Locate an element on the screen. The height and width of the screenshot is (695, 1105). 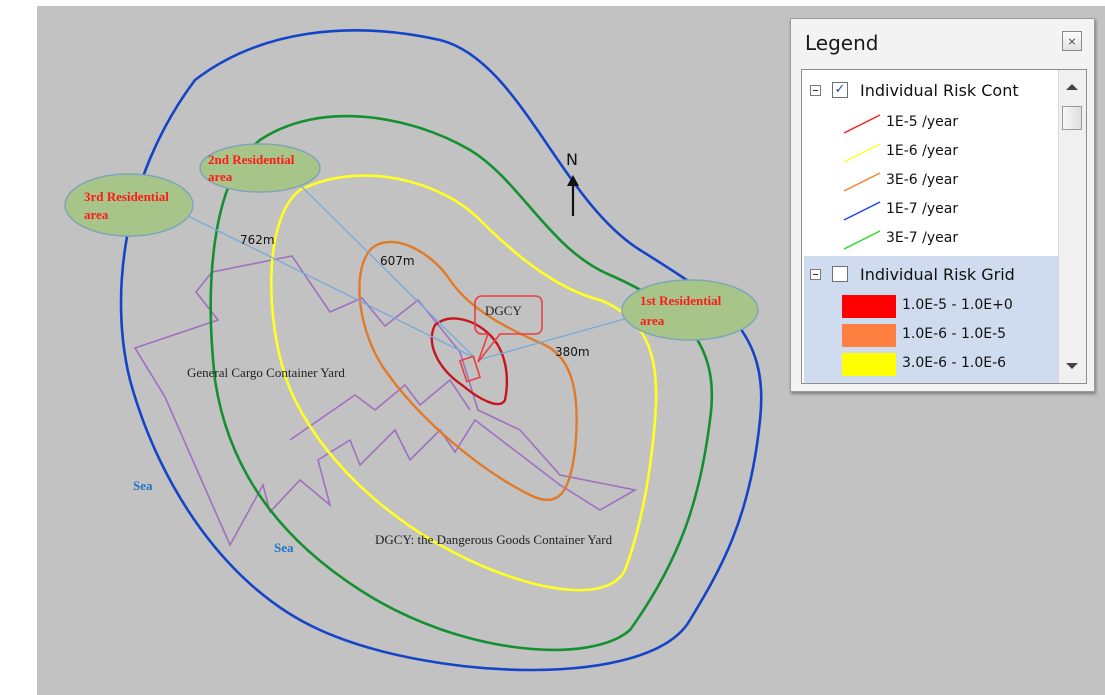
distance-label-762m: 762m is located at coordinates (257, 240).